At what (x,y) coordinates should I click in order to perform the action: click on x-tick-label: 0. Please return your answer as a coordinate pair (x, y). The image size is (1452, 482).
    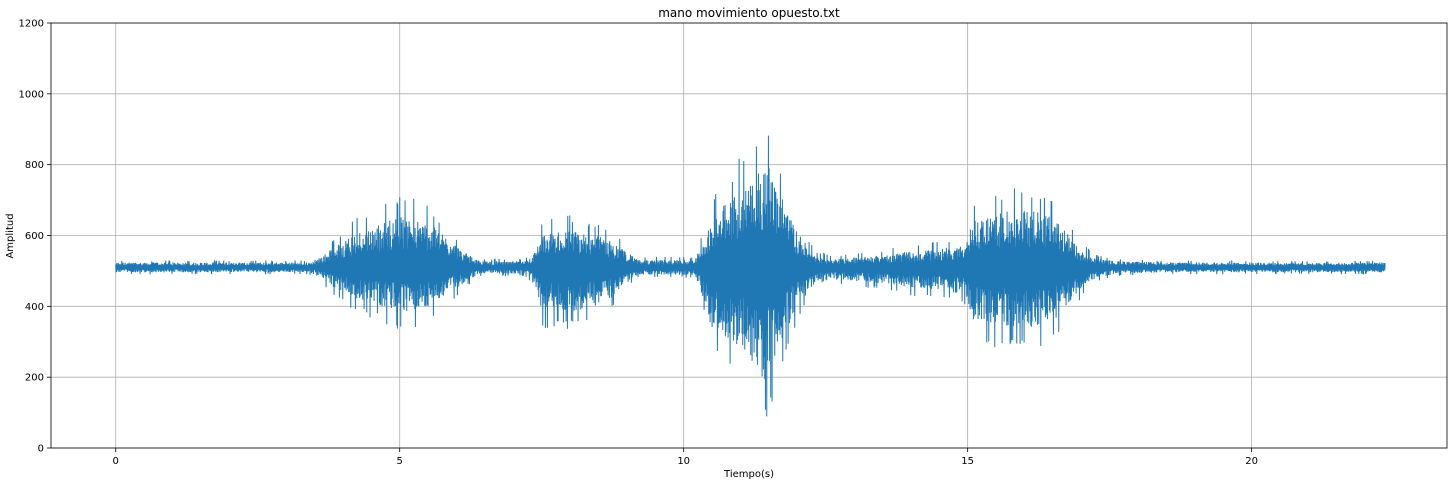
    Looking at the image, I should click on (116, 461).